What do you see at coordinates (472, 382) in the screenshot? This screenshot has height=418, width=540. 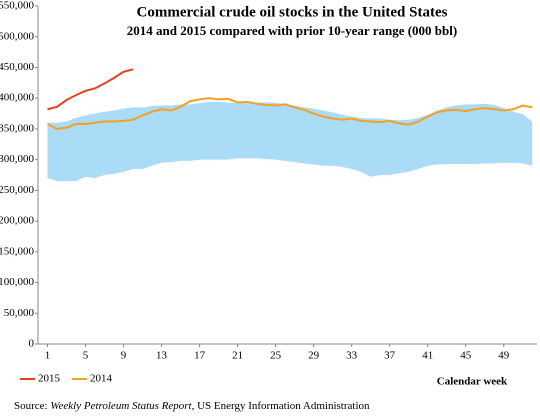 I see `x-axis-label: Calendar week` at bounding box center [472, 382].